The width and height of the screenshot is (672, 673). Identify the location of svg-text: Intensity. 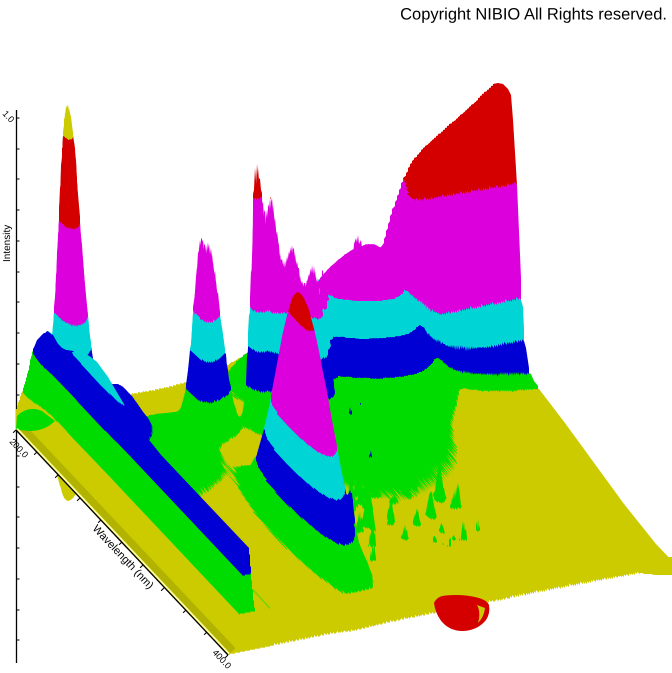
(7, 243).